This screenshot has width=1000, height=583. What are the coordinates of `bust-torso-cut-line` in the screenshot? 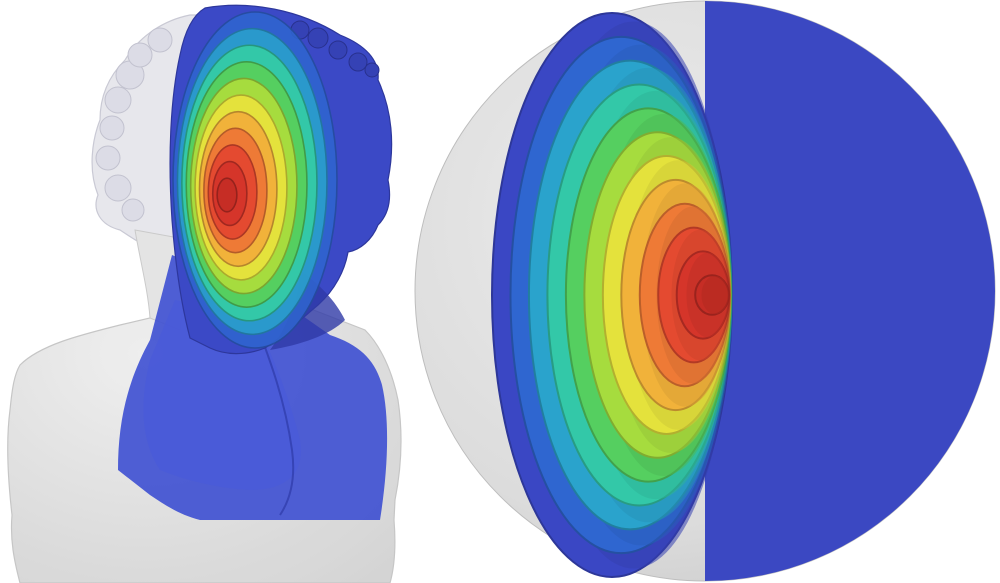 It's located at (274, 417).